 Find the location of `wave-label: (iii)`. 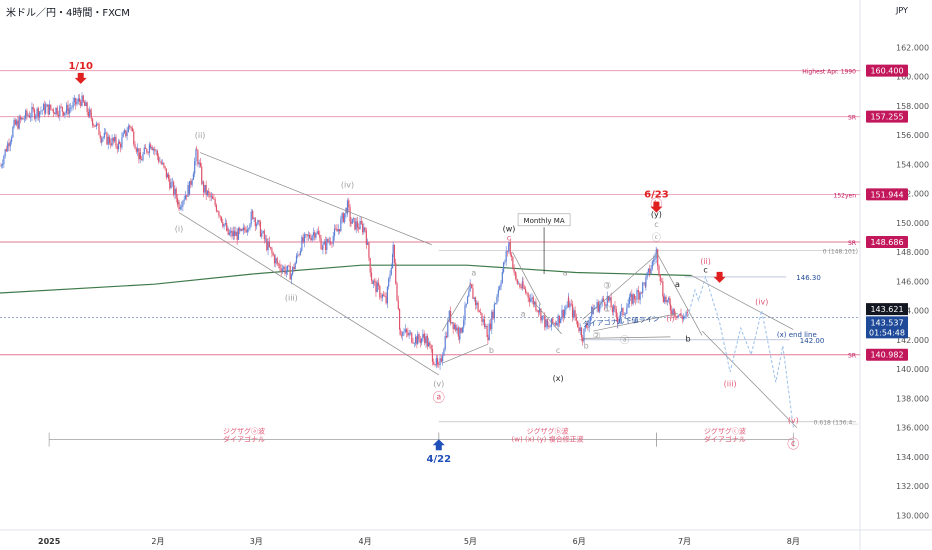

wave-label: (iii) is located at coordinates (291, 297).